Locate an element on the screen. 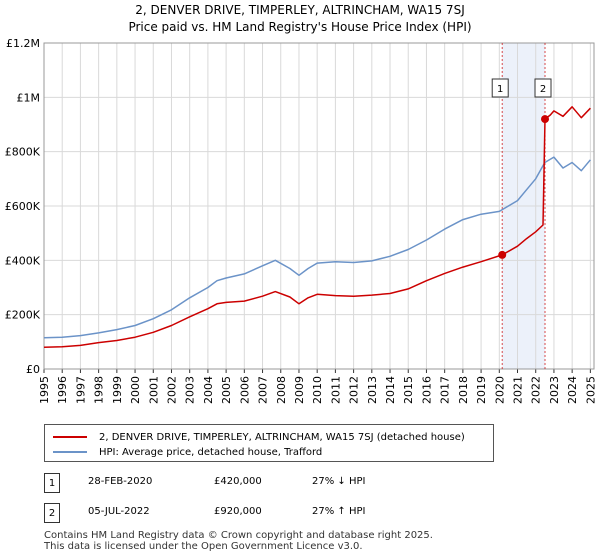 The image size is (600, 560). x-tick-label: 2005 is located at coordinates (226, 390).